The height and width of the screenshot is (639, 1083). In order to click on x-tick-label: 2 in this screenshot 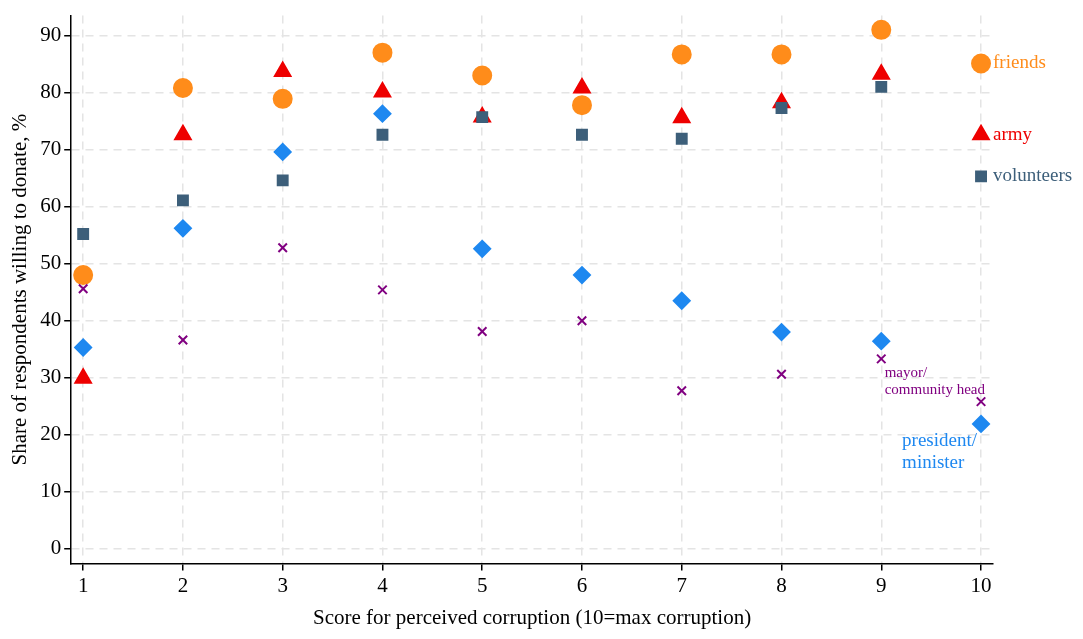, I will do `click(183, 584)`.